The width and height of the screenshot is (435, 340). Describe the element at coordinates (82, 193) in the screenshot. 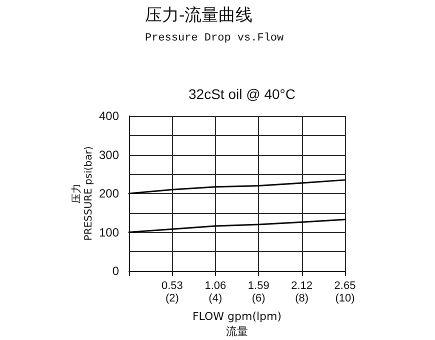

I see `y-axis-title: 压力 PRESSURE psi(bar)` at that location.